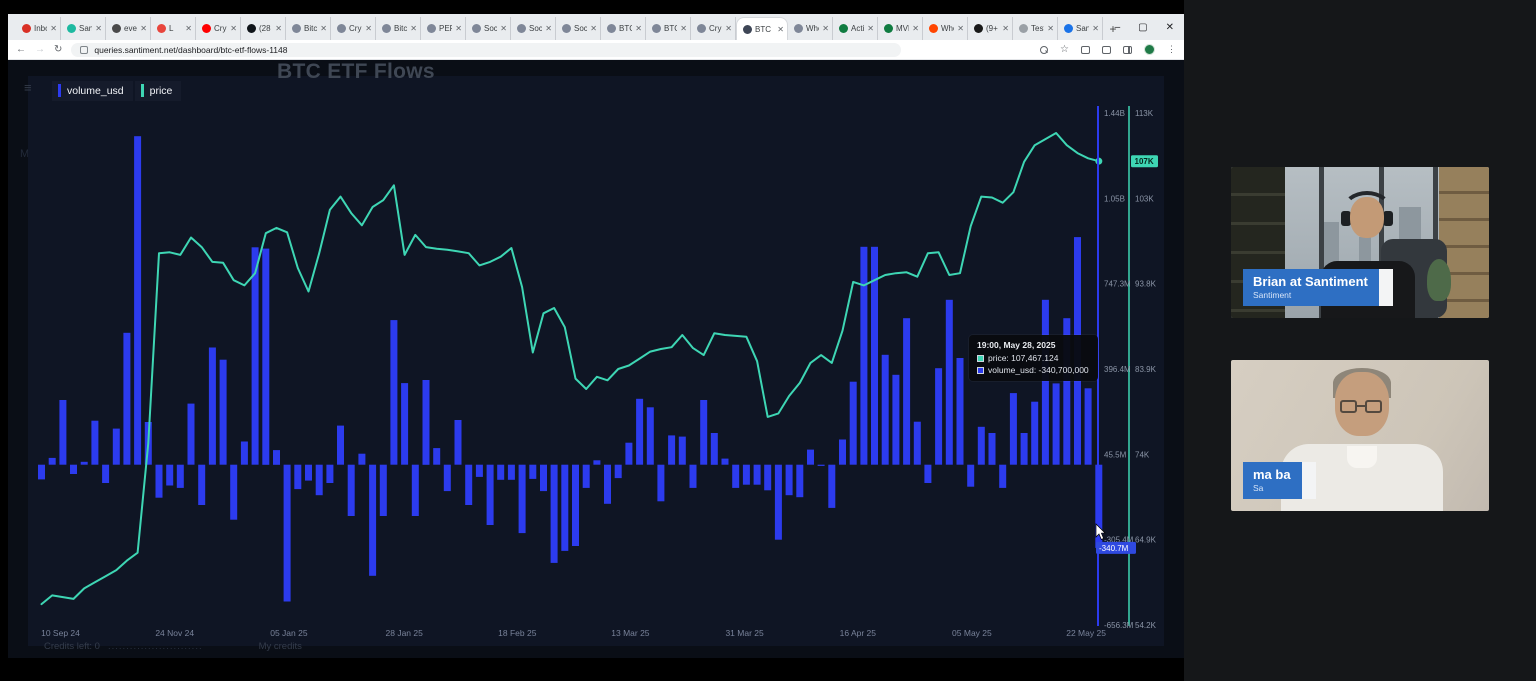 This screenshot has width=1536, height=681. I want to click on browser-tab-pepe: PEPE✕, so click(443, 28).